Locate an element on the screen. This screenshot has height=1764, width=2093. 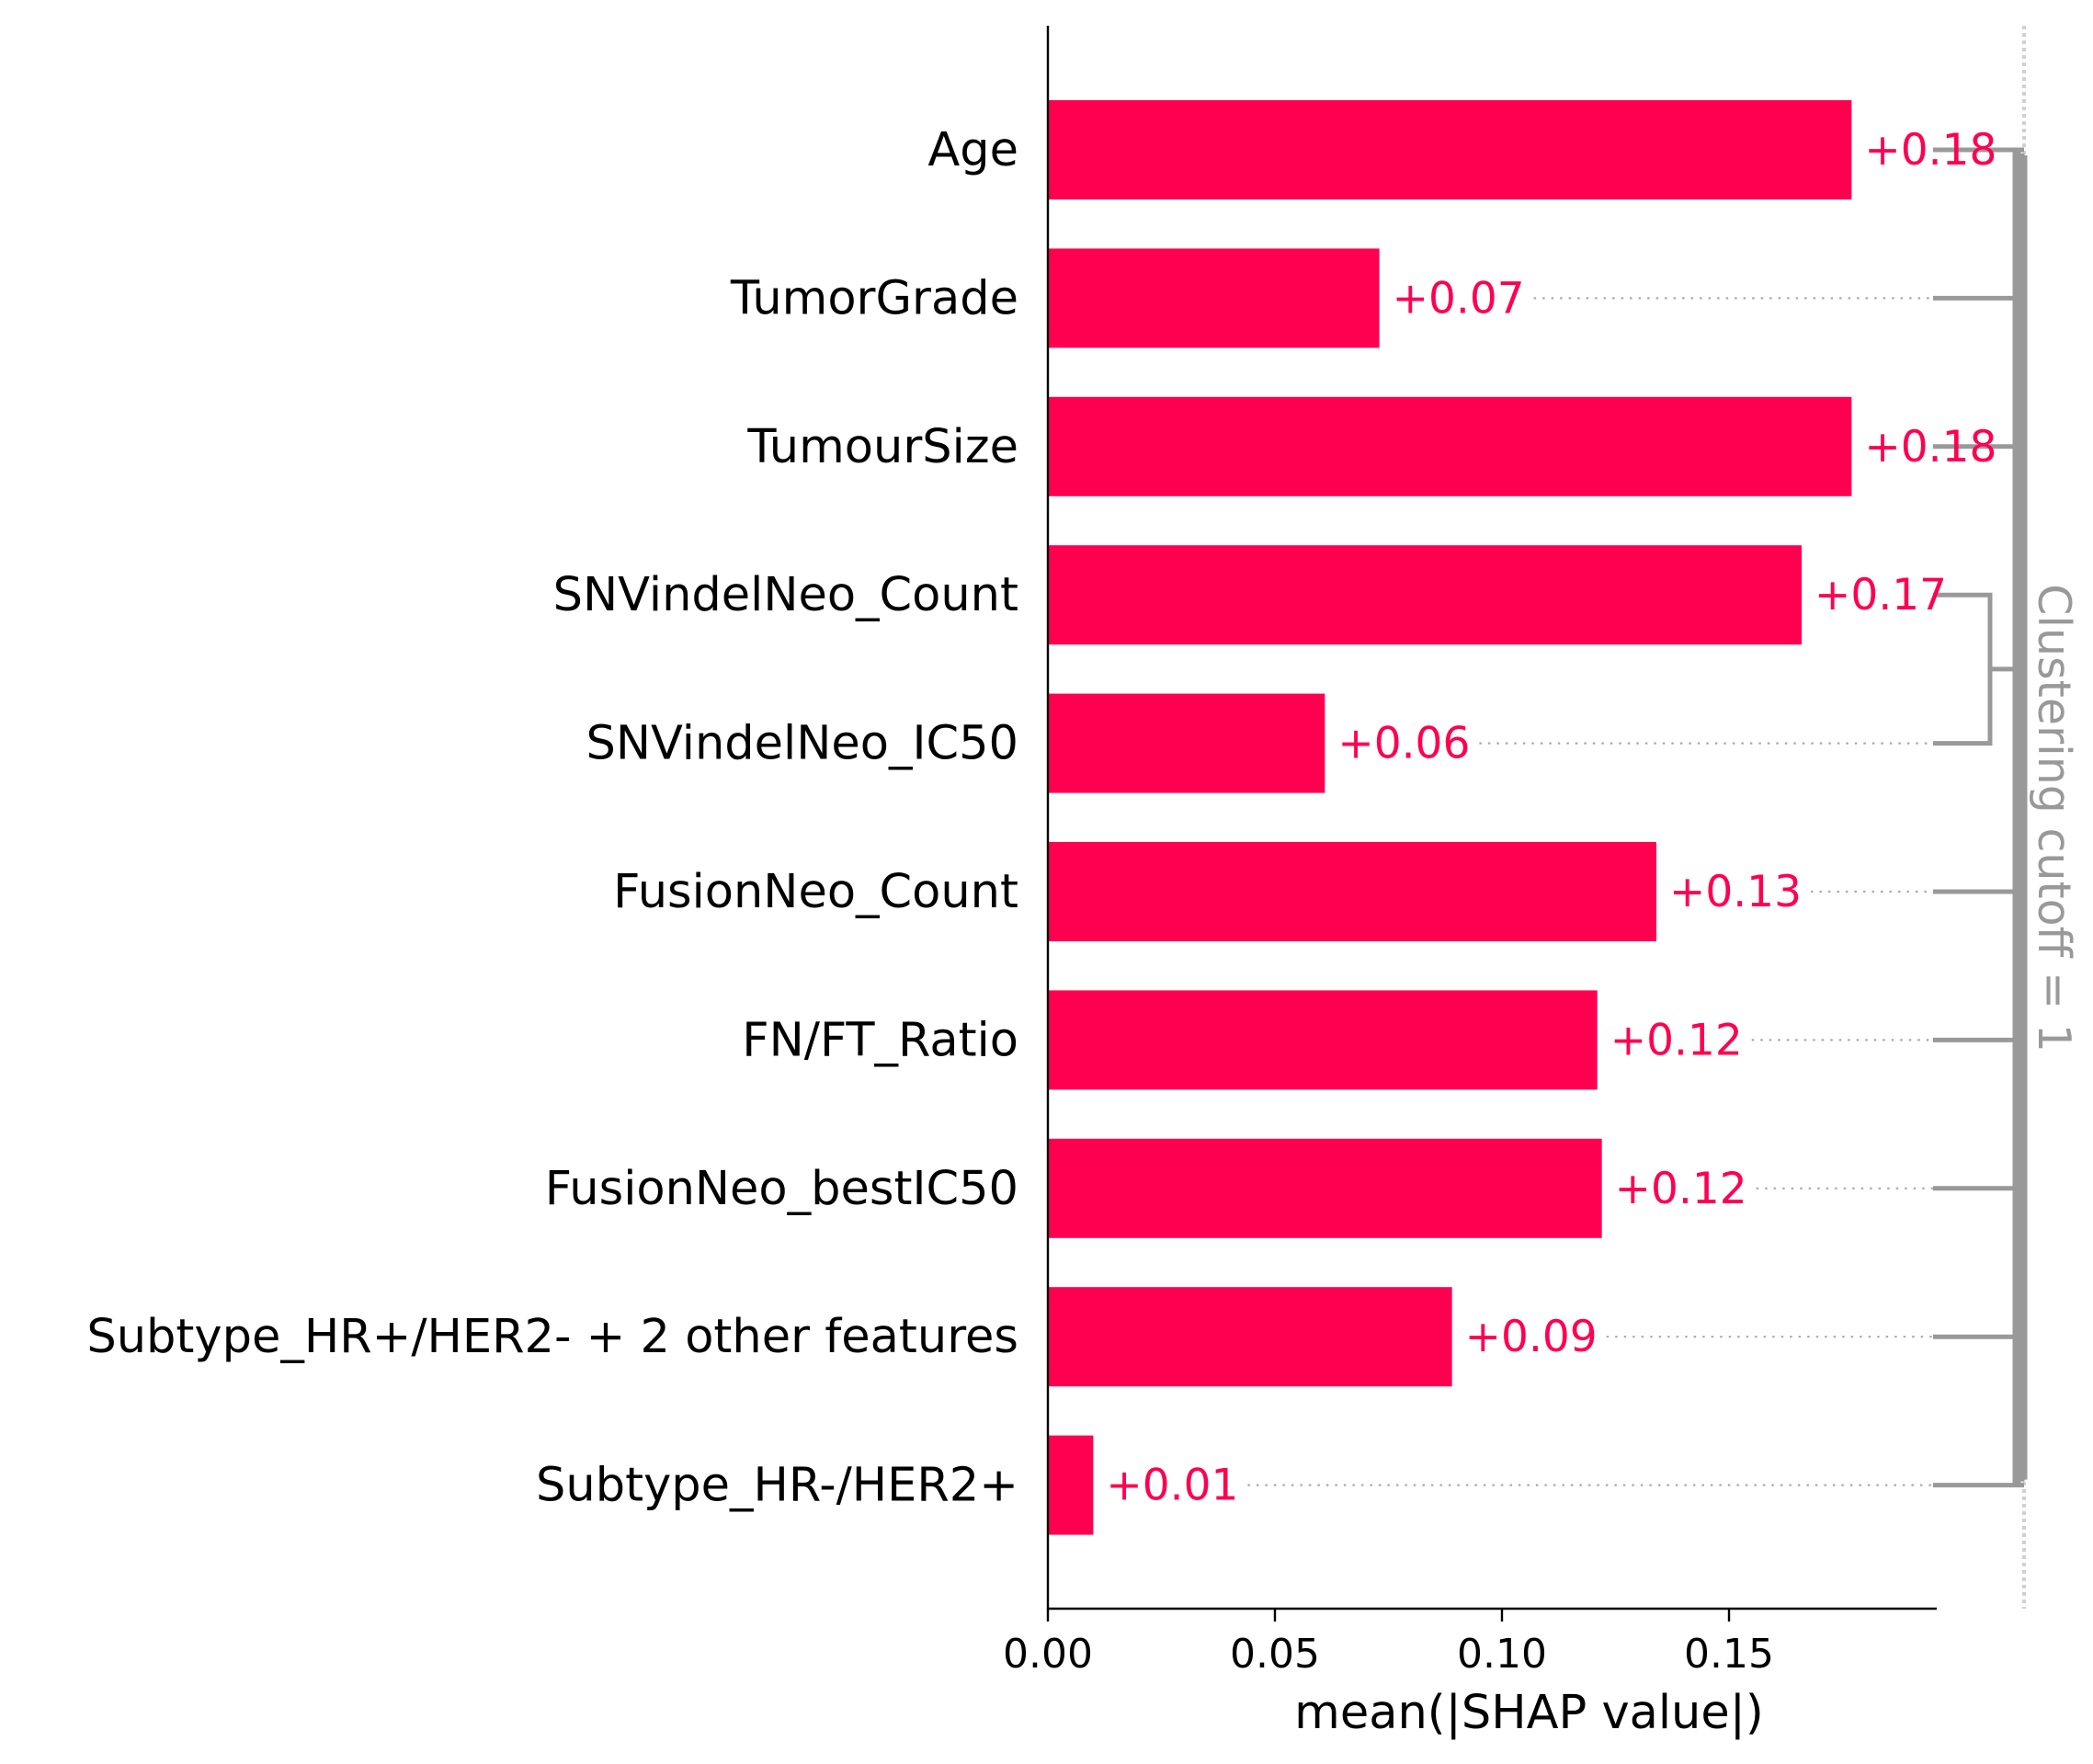
feature-label: TumorGrade is located at coordinates (874, 298).